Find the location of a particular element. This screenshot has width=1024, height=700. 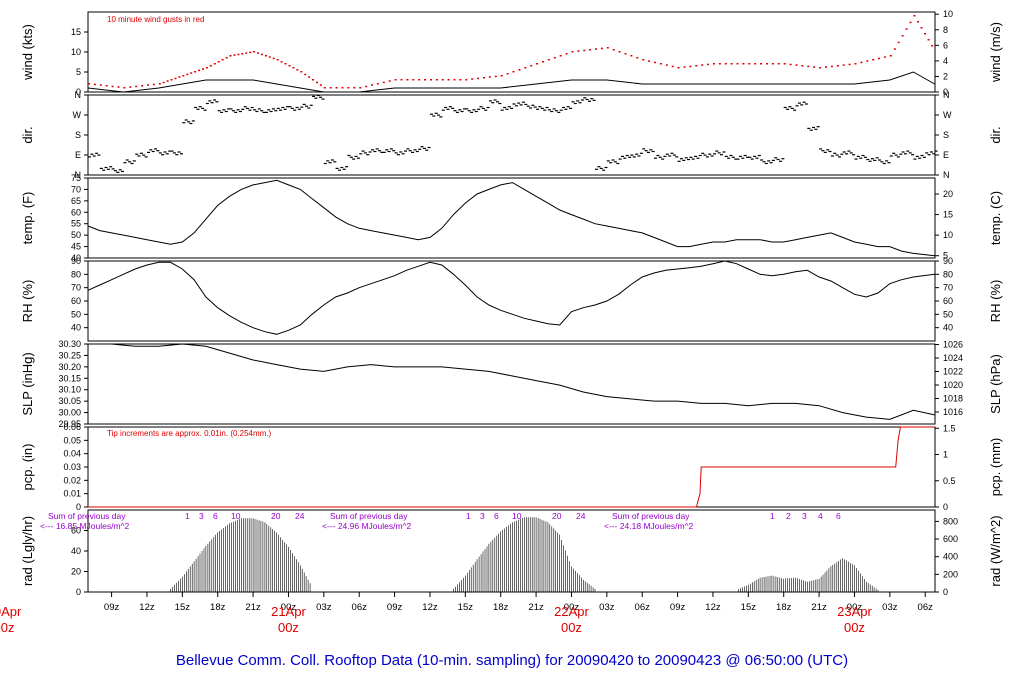

dir-right-tick-label: S is located at coordinates (946, 135).